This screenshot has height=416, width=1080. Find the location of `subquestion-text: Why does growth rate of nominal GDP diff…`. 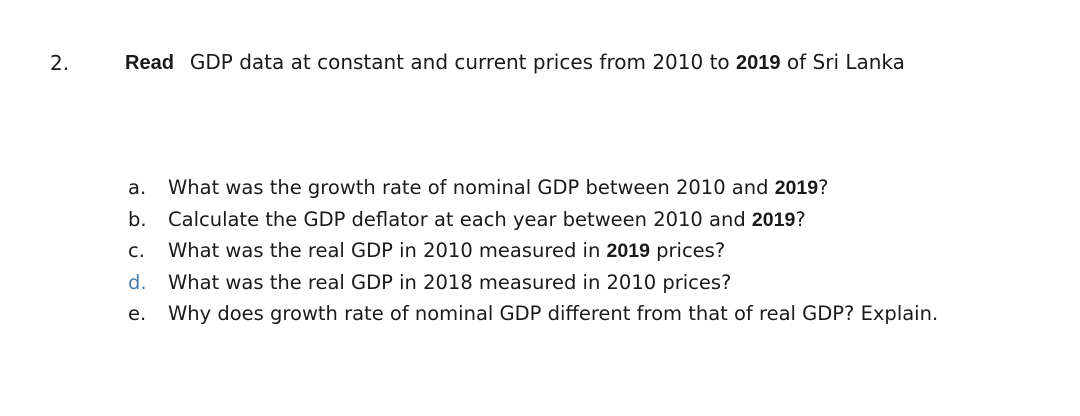

subquestion-text: Why does growth rate of nominal GDP diff… is located at coordinates (553, 313).